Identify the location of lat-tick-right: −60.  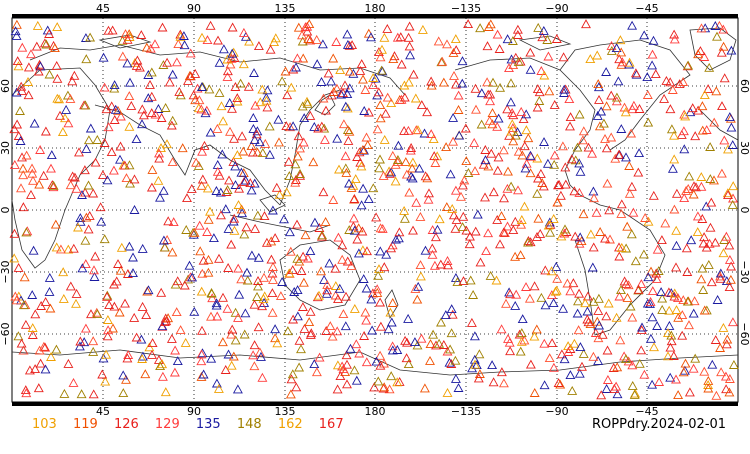
(744, 333).